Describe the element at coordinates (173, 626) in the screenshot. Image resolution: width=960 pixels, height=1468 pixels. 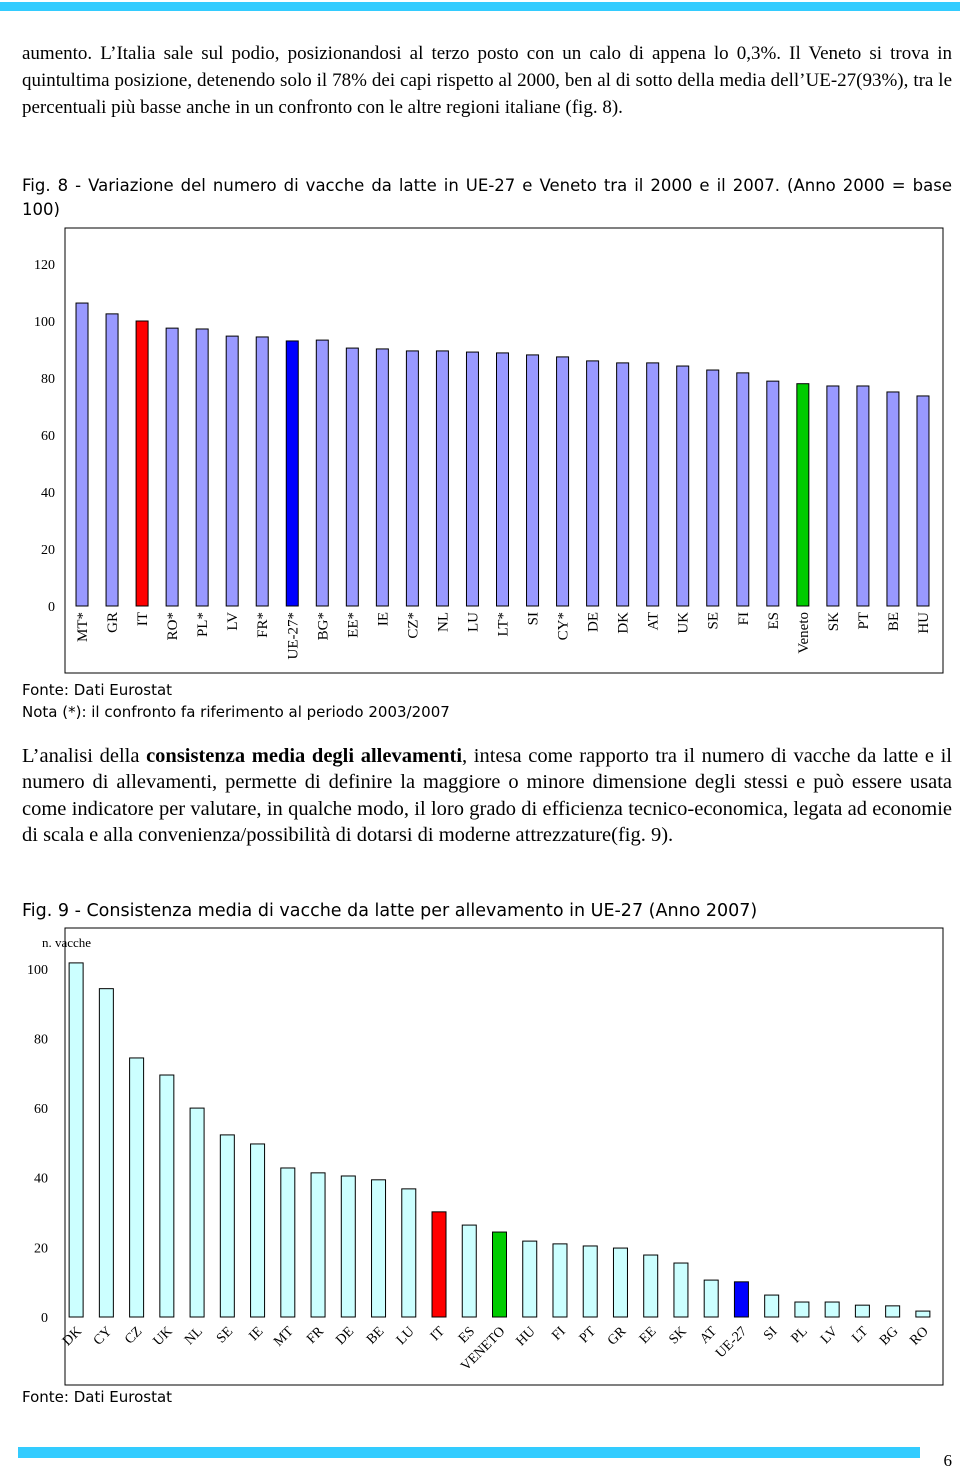
I see `x-tick-label: RO*` at that location.